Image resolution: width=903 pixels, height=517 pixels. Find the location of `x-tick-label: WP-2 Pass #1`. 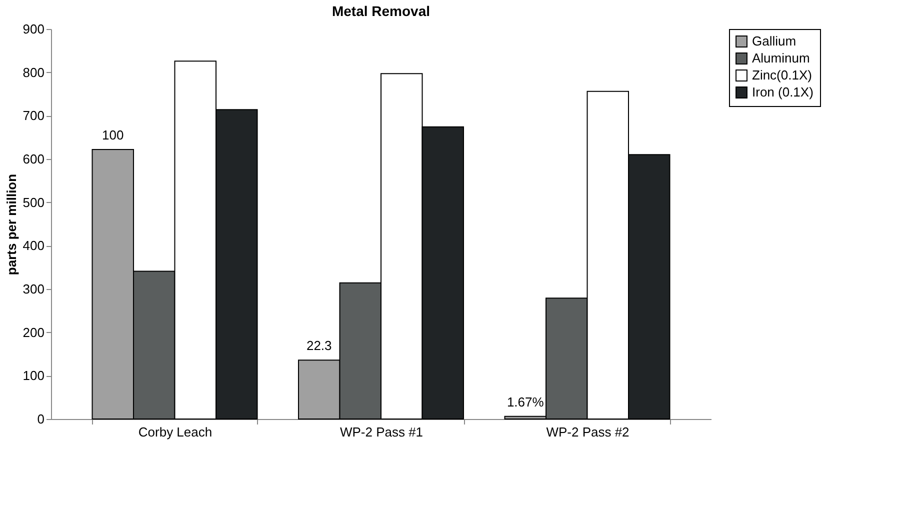

x-tick-label: WP-2 Pass #1 is located at coordinates (382, 432).